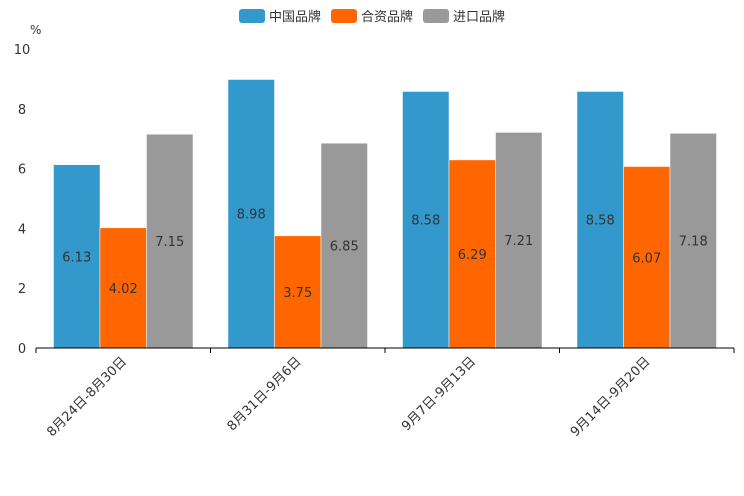 This screenshot has width=744, height=496. I want to click on data-label: 7.15, so click(169, 242).